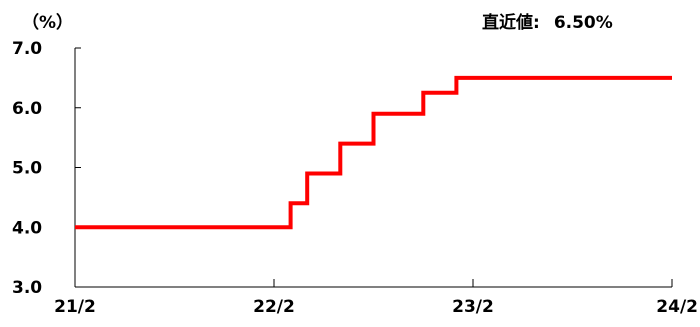 The height and width of the screenshot is (327, 700). Describe the element at coordinates (547, 20) in the screenshot. I see `latest-value-annotation: 直近値: 6.50%` at that location.